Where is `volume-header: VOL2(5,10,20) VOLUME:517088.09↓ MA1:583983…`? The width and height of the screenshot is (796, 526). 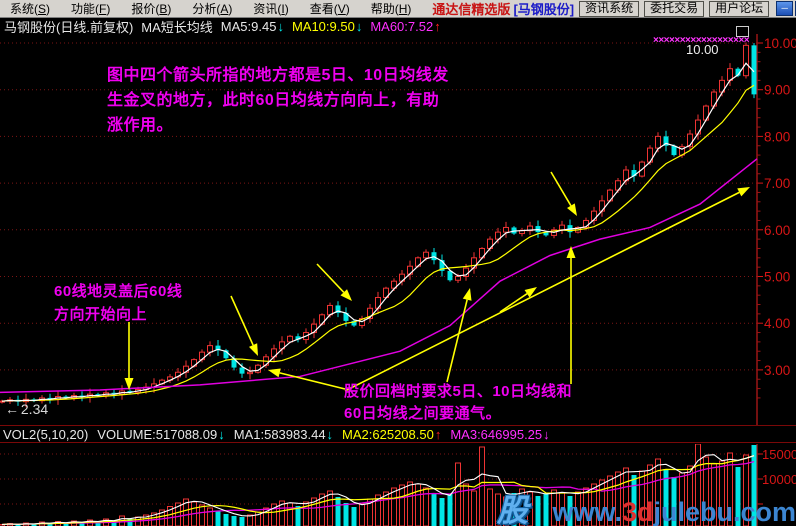
volume-header: VOL2(5,10,20) VOLUME:517088.09↓ MA1:583983… is located at coordinates (398, 434).